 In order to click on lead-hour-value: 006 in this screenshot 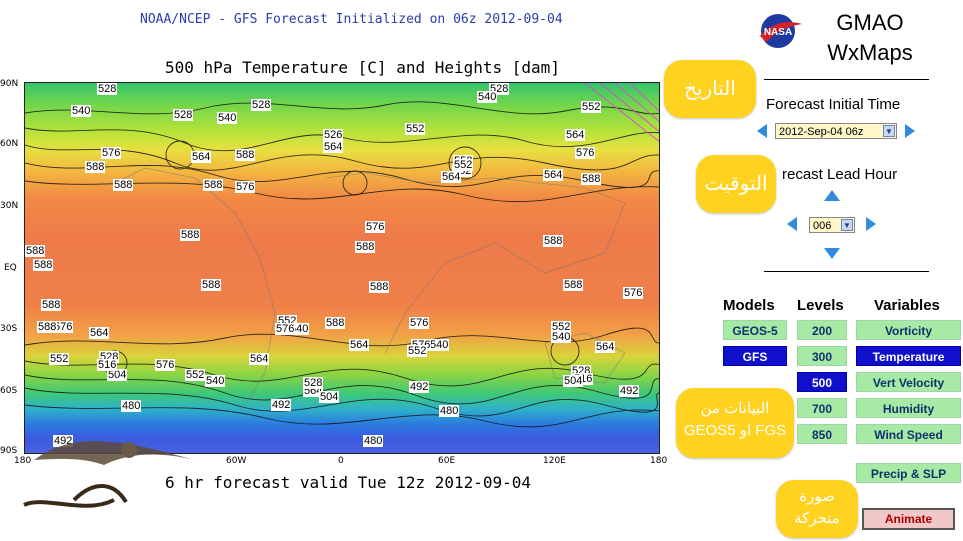, I will do `click(822, 226)`.